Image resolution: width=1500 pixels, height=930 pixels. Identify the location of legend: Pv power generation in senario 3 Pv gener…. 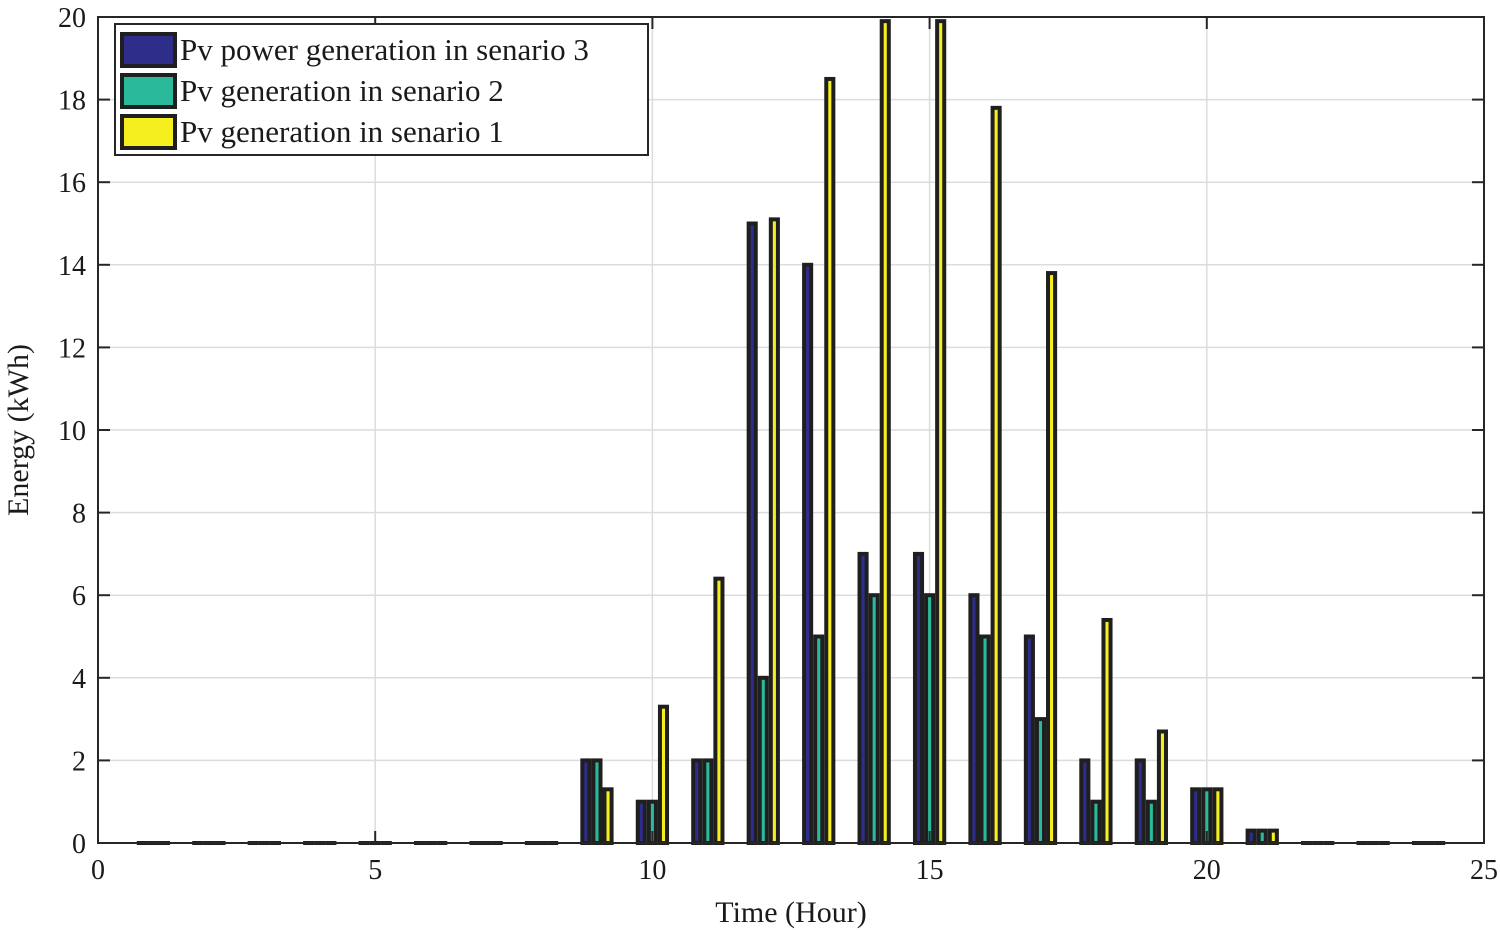
(381, 89).